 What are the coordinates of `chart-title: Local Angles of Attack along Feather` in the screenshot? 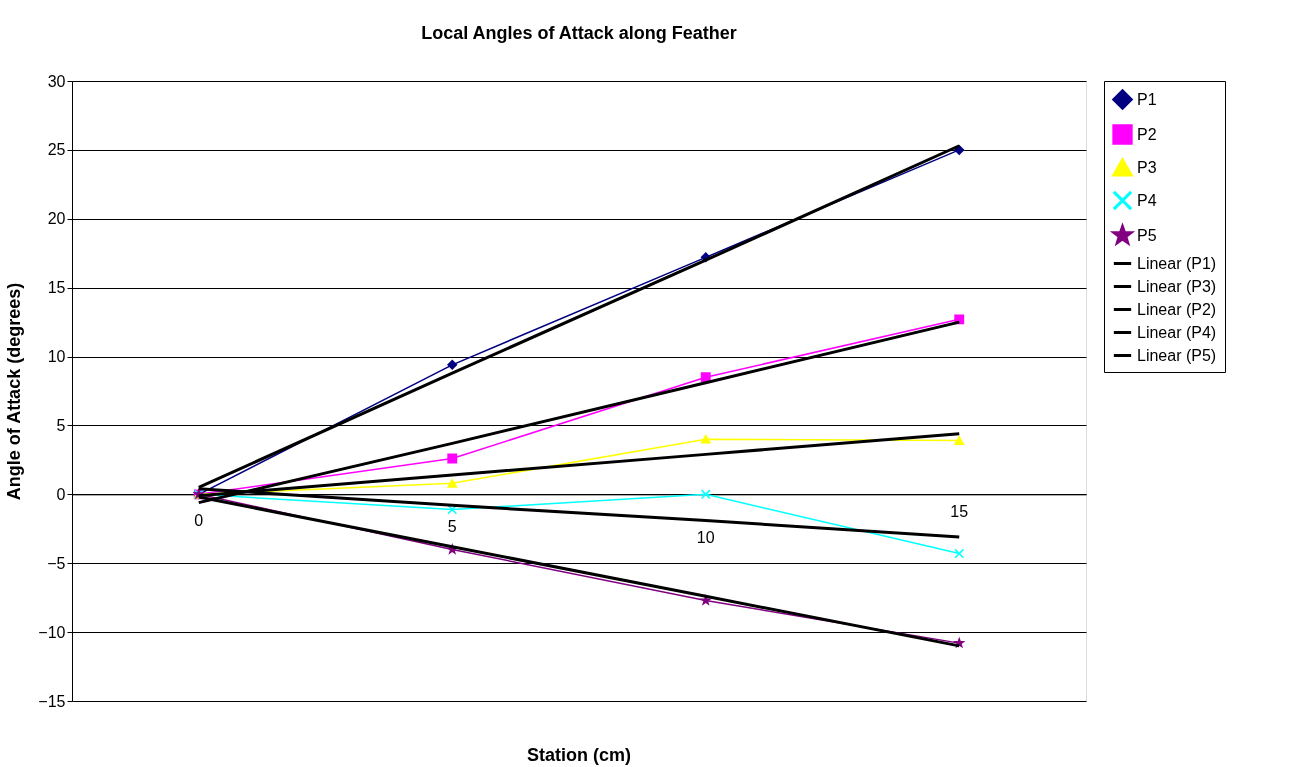 It's located at (579, 33).